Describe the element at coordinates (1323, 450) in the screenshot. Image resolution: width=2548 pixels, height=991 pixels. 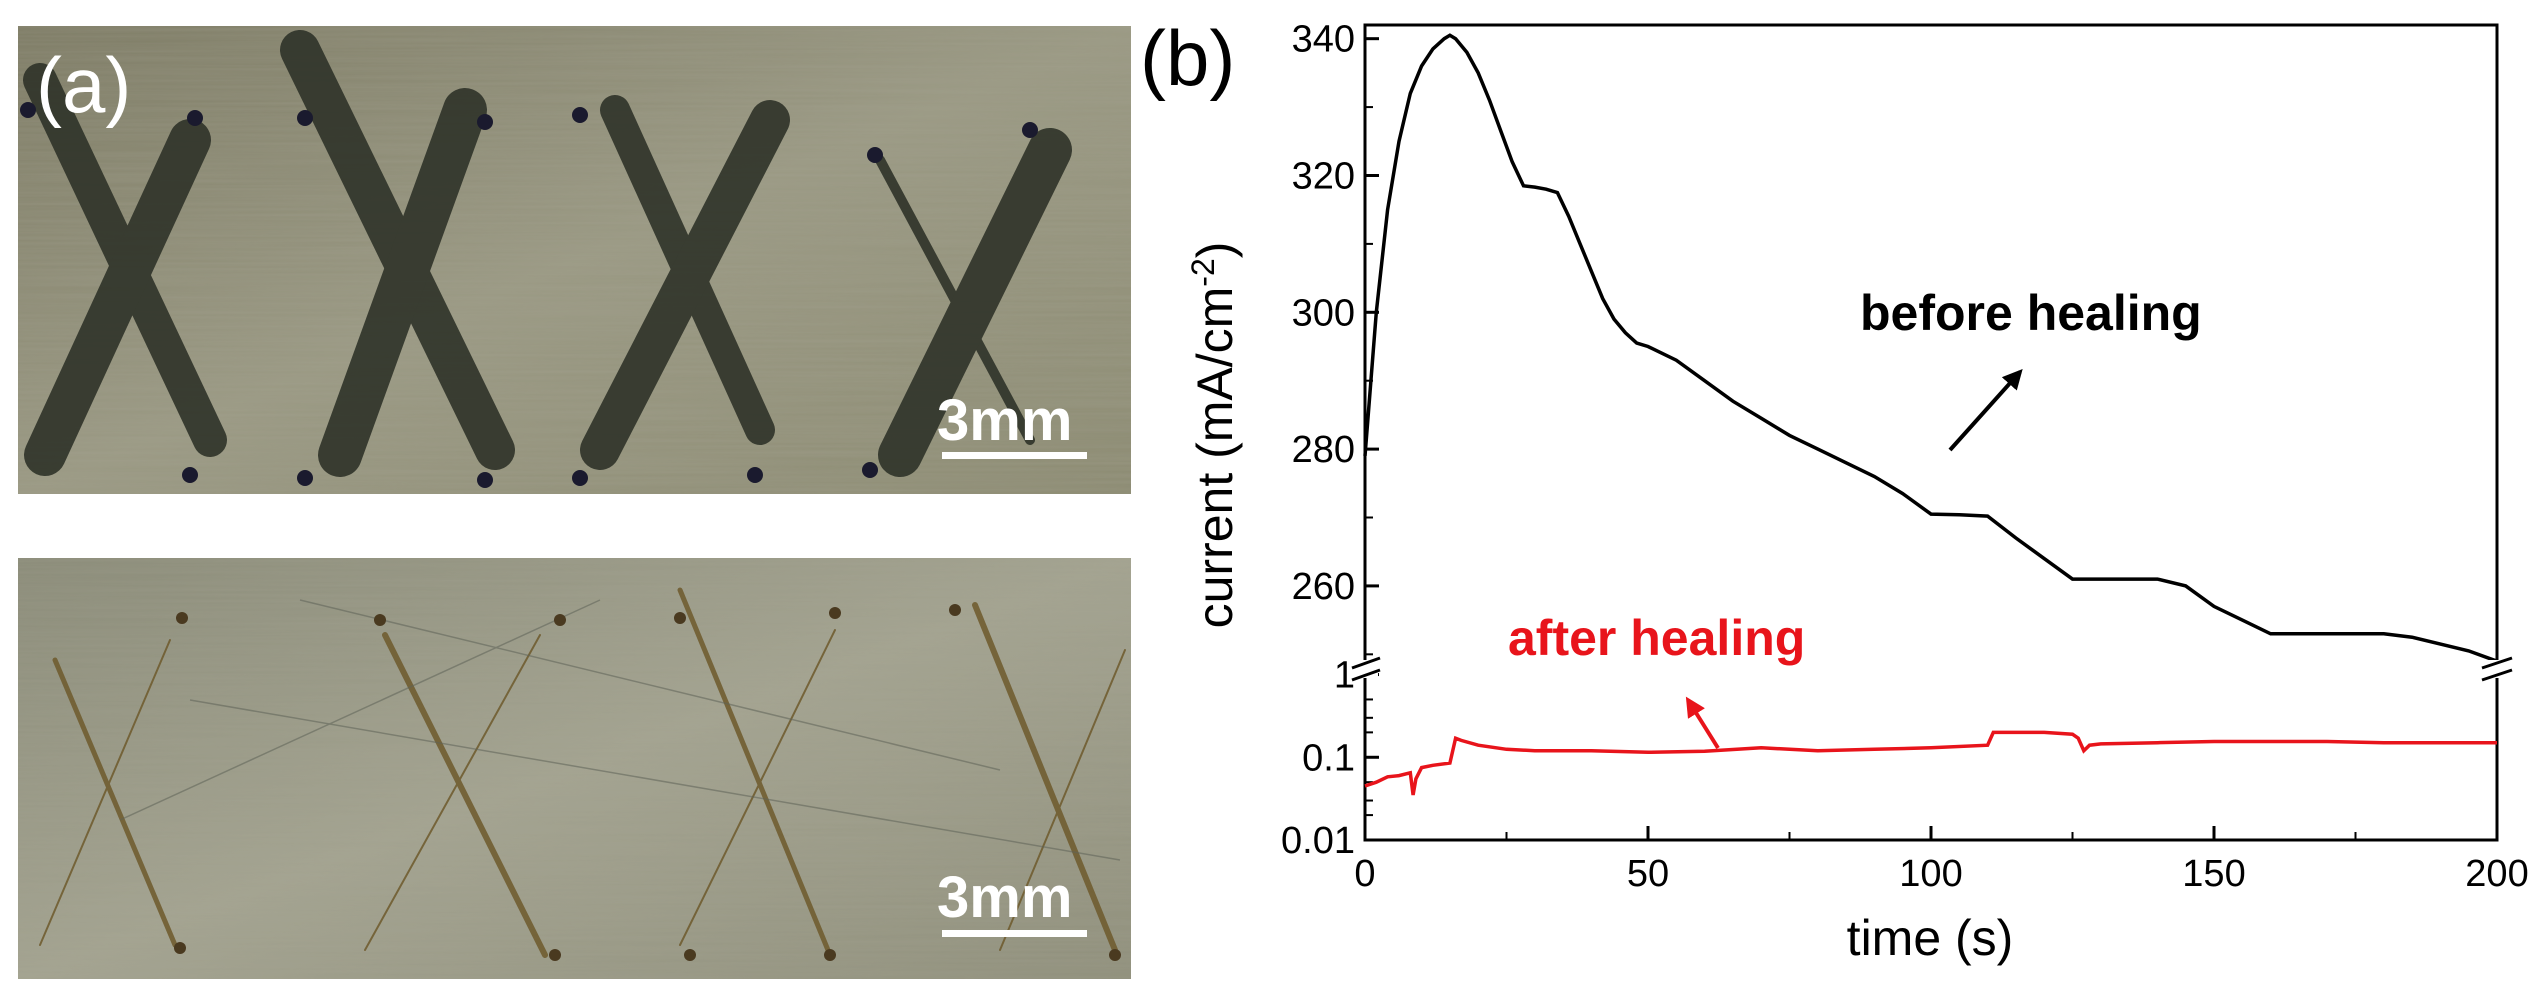
I see `y-tick-label-upper: 280` at that location.